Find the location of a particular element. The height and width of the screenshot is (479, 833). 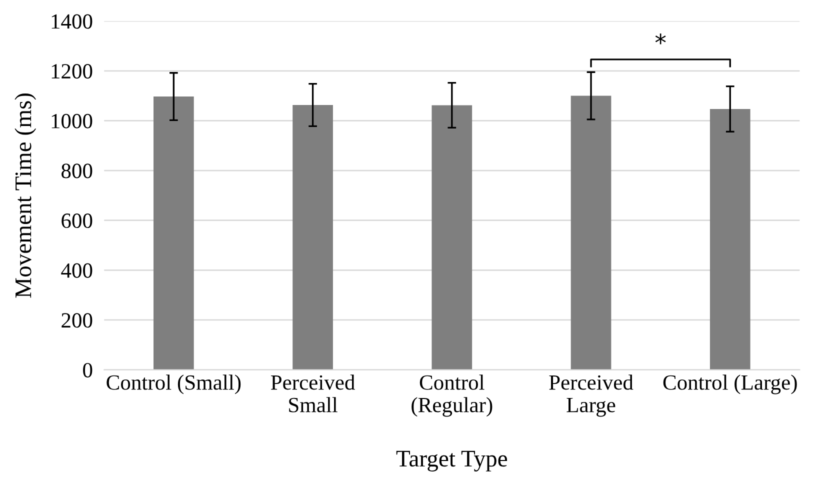

y-tick-label: 1200 is located at coordinates (72, 71).